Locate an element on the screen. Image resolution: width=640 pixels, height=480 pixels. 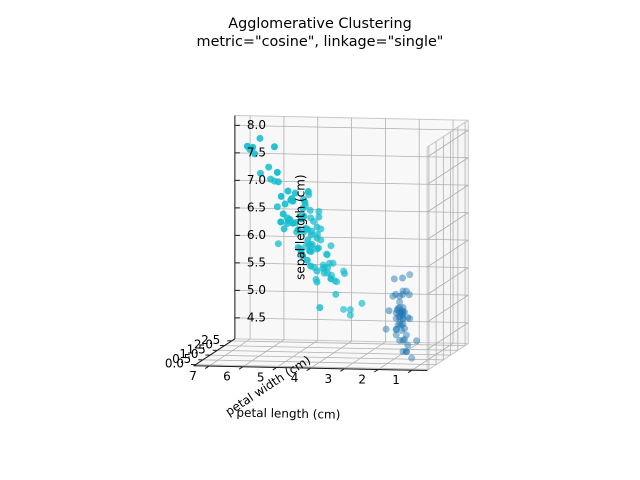
scatter-points is located at coordinates (332, 248).